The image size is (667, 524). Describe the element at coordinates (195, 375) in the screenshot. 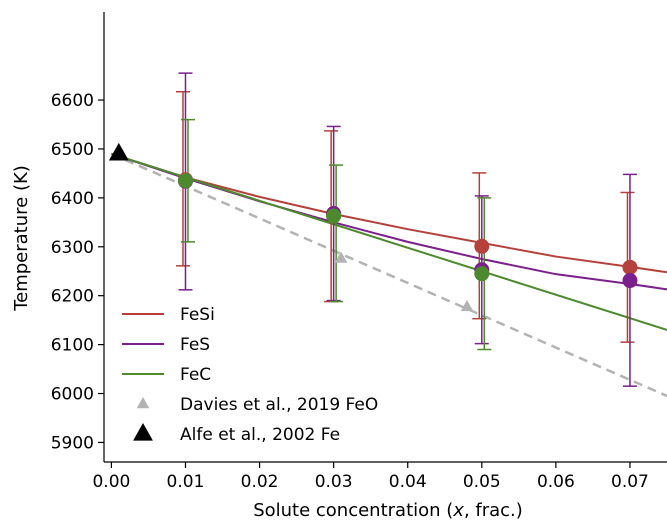

I see `legend-label-fec: FeC` at that location.